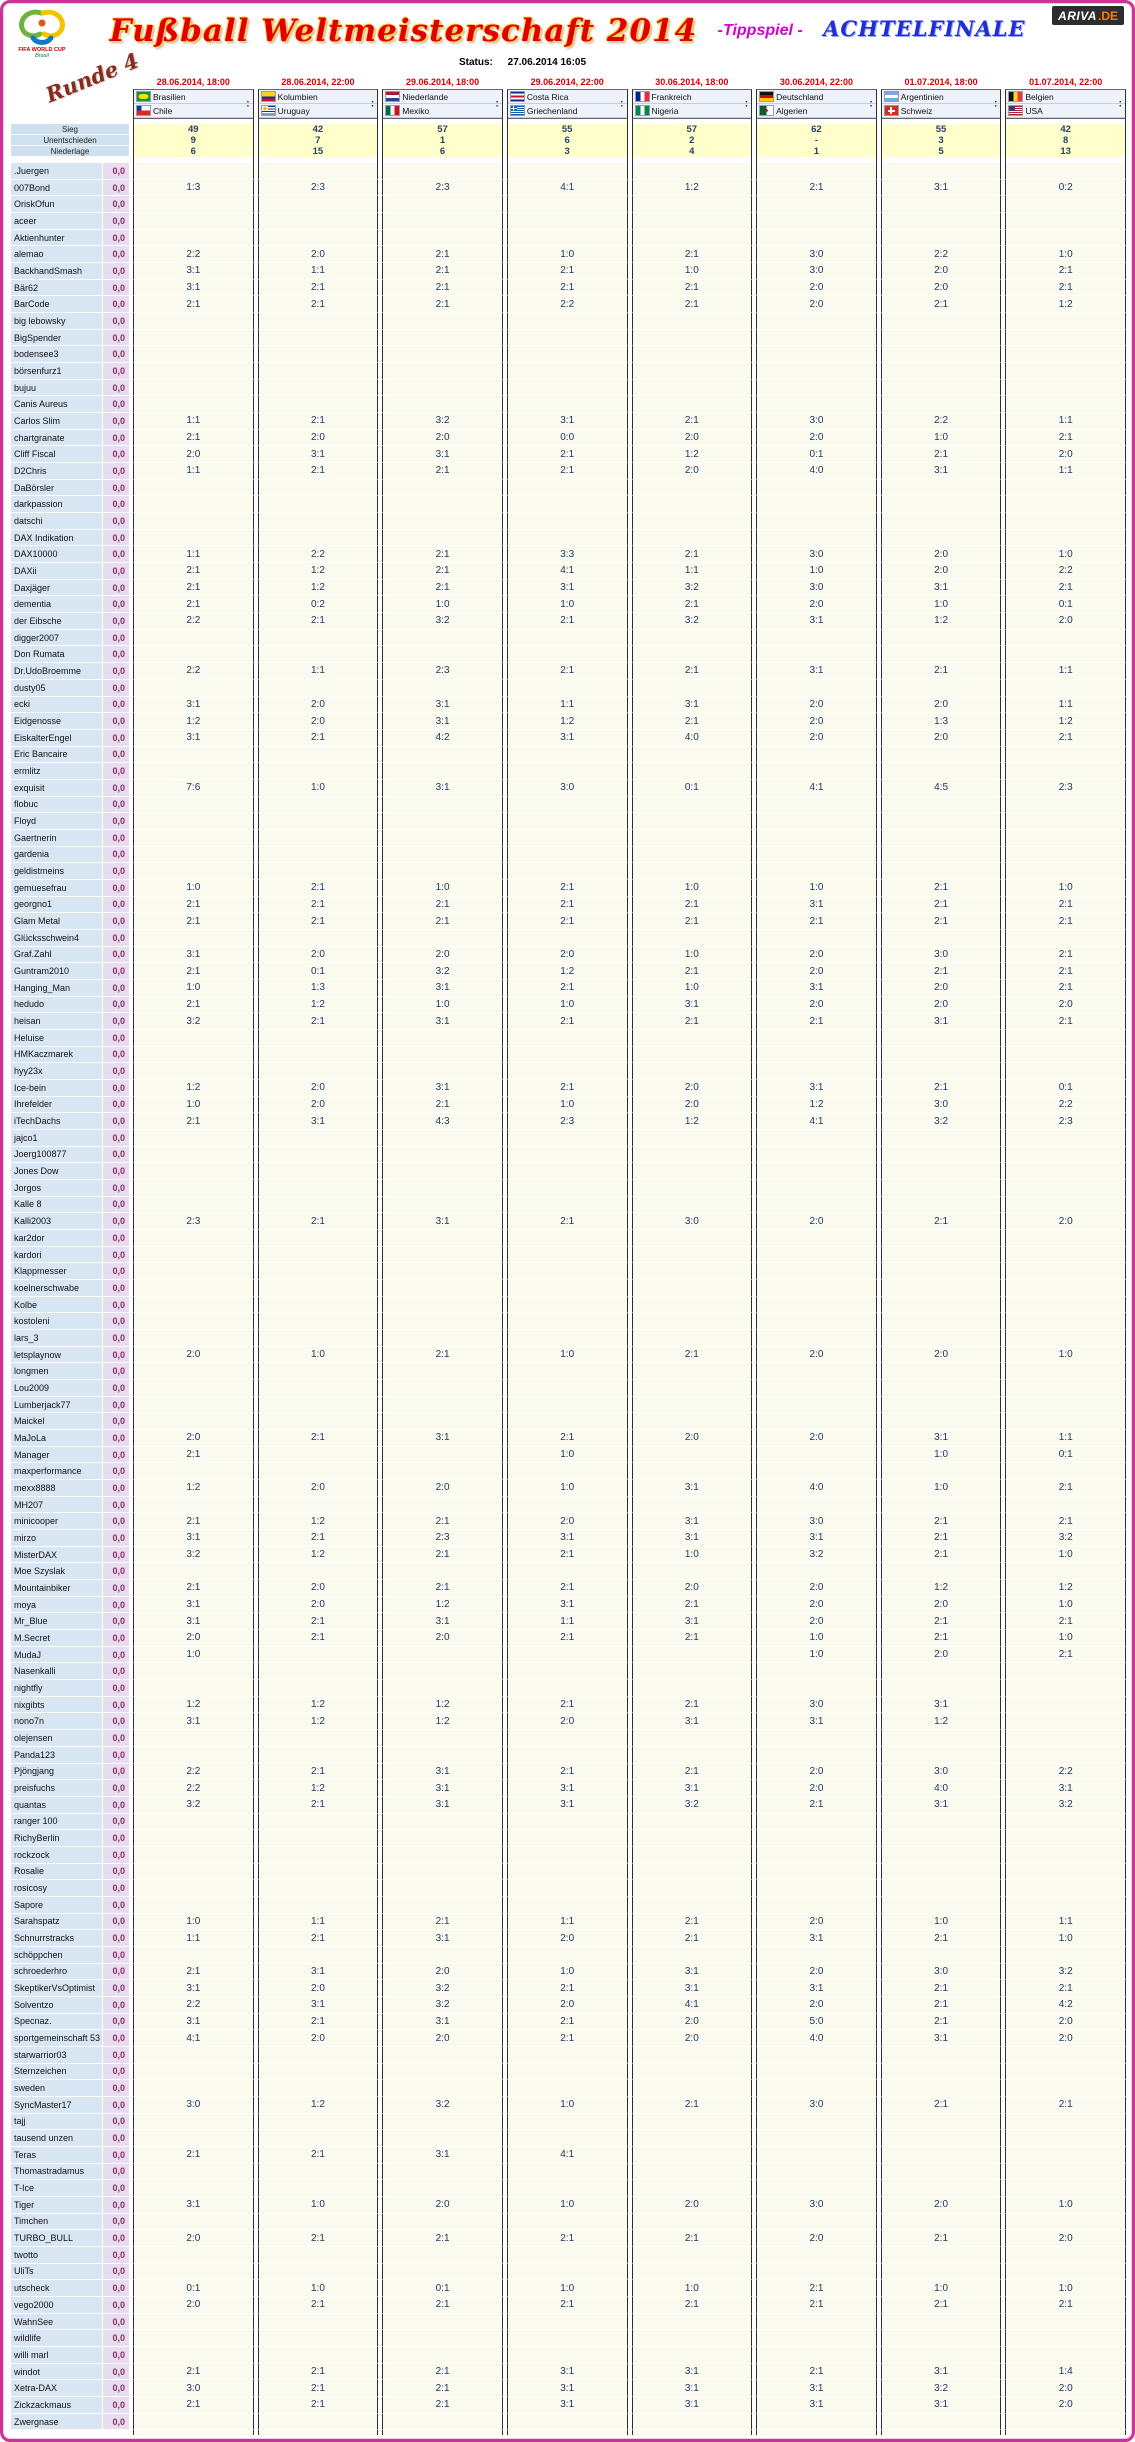 The width and height of the screenshot is (1135, 2442). Describe the element at coordinates (318, 1722) in the screenshot. I see `prediction-cell: 1:2` at that location.